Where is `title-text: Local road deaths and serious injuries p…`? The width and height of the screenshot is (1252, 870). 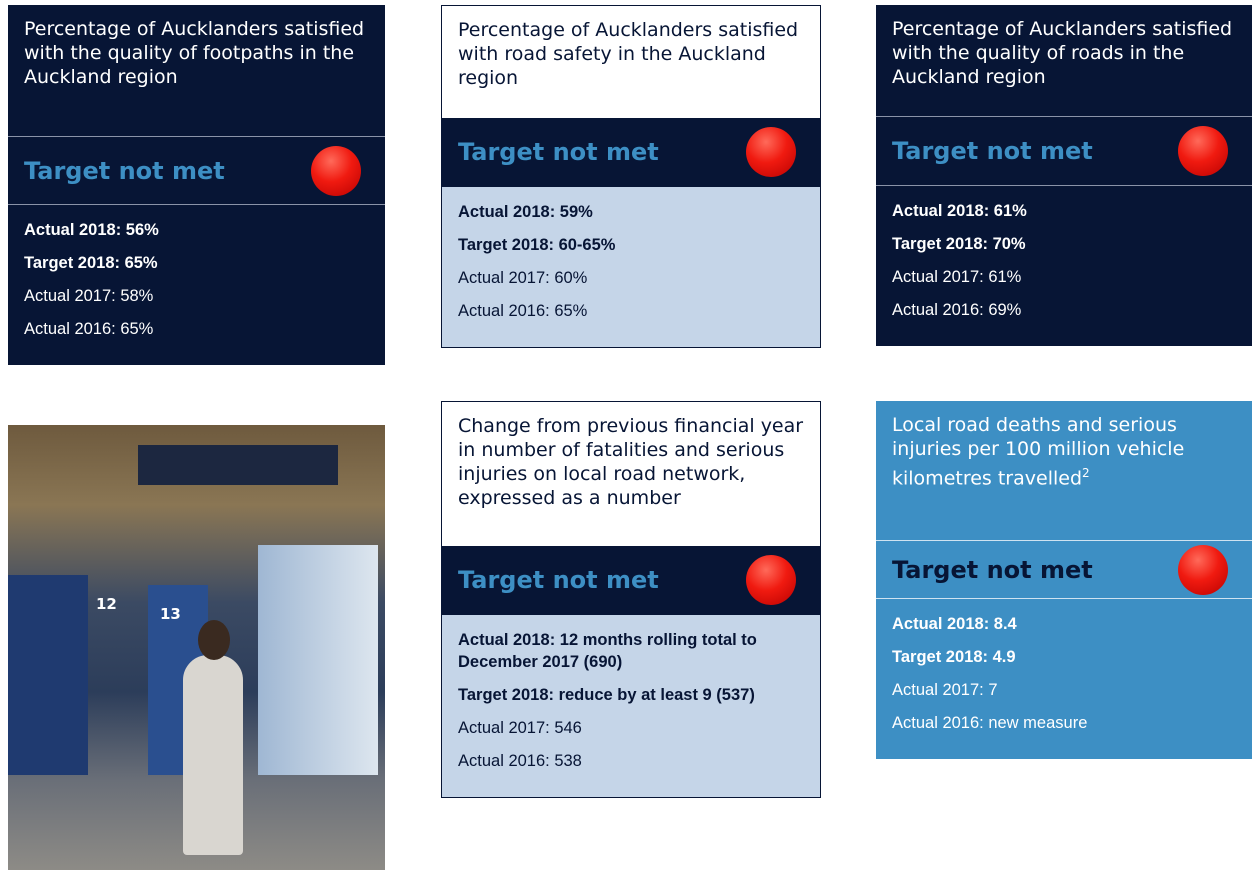
title-text: Local road deaths and serious injuries p… is located at coordinates (1038, 452).